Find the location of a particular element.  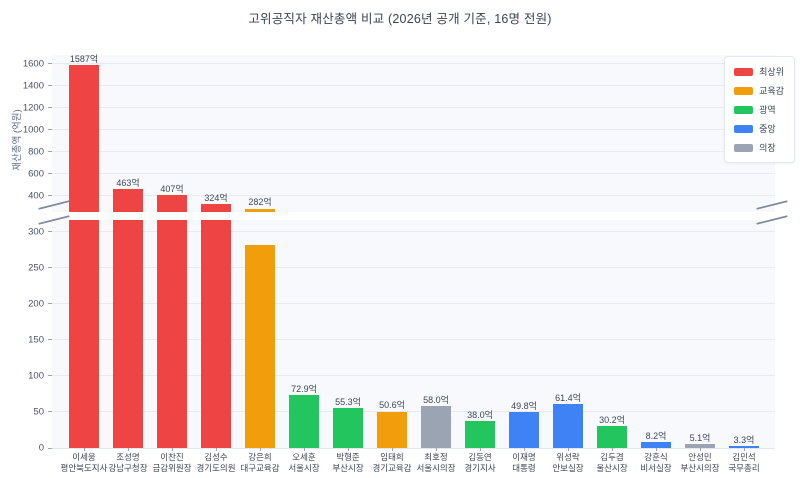

y-tick-label: 100 is located at coordinates (36, 376).